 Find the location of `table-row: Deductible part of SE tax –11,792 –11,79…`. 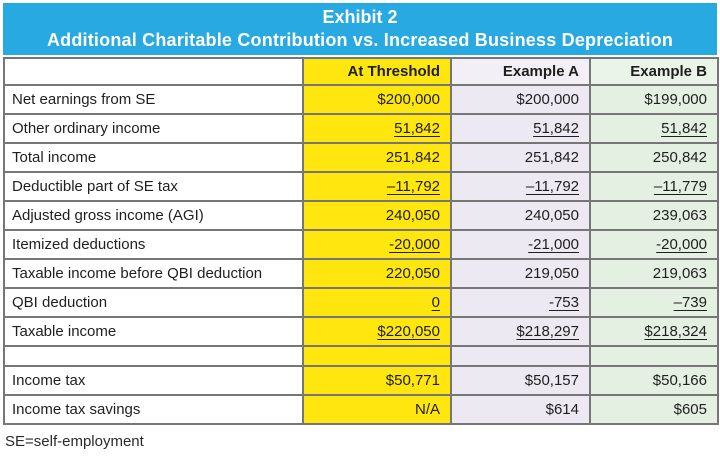

table-row: Deductible part of SE tax –11,792 –11,79… is located at coordinates (361, 186).